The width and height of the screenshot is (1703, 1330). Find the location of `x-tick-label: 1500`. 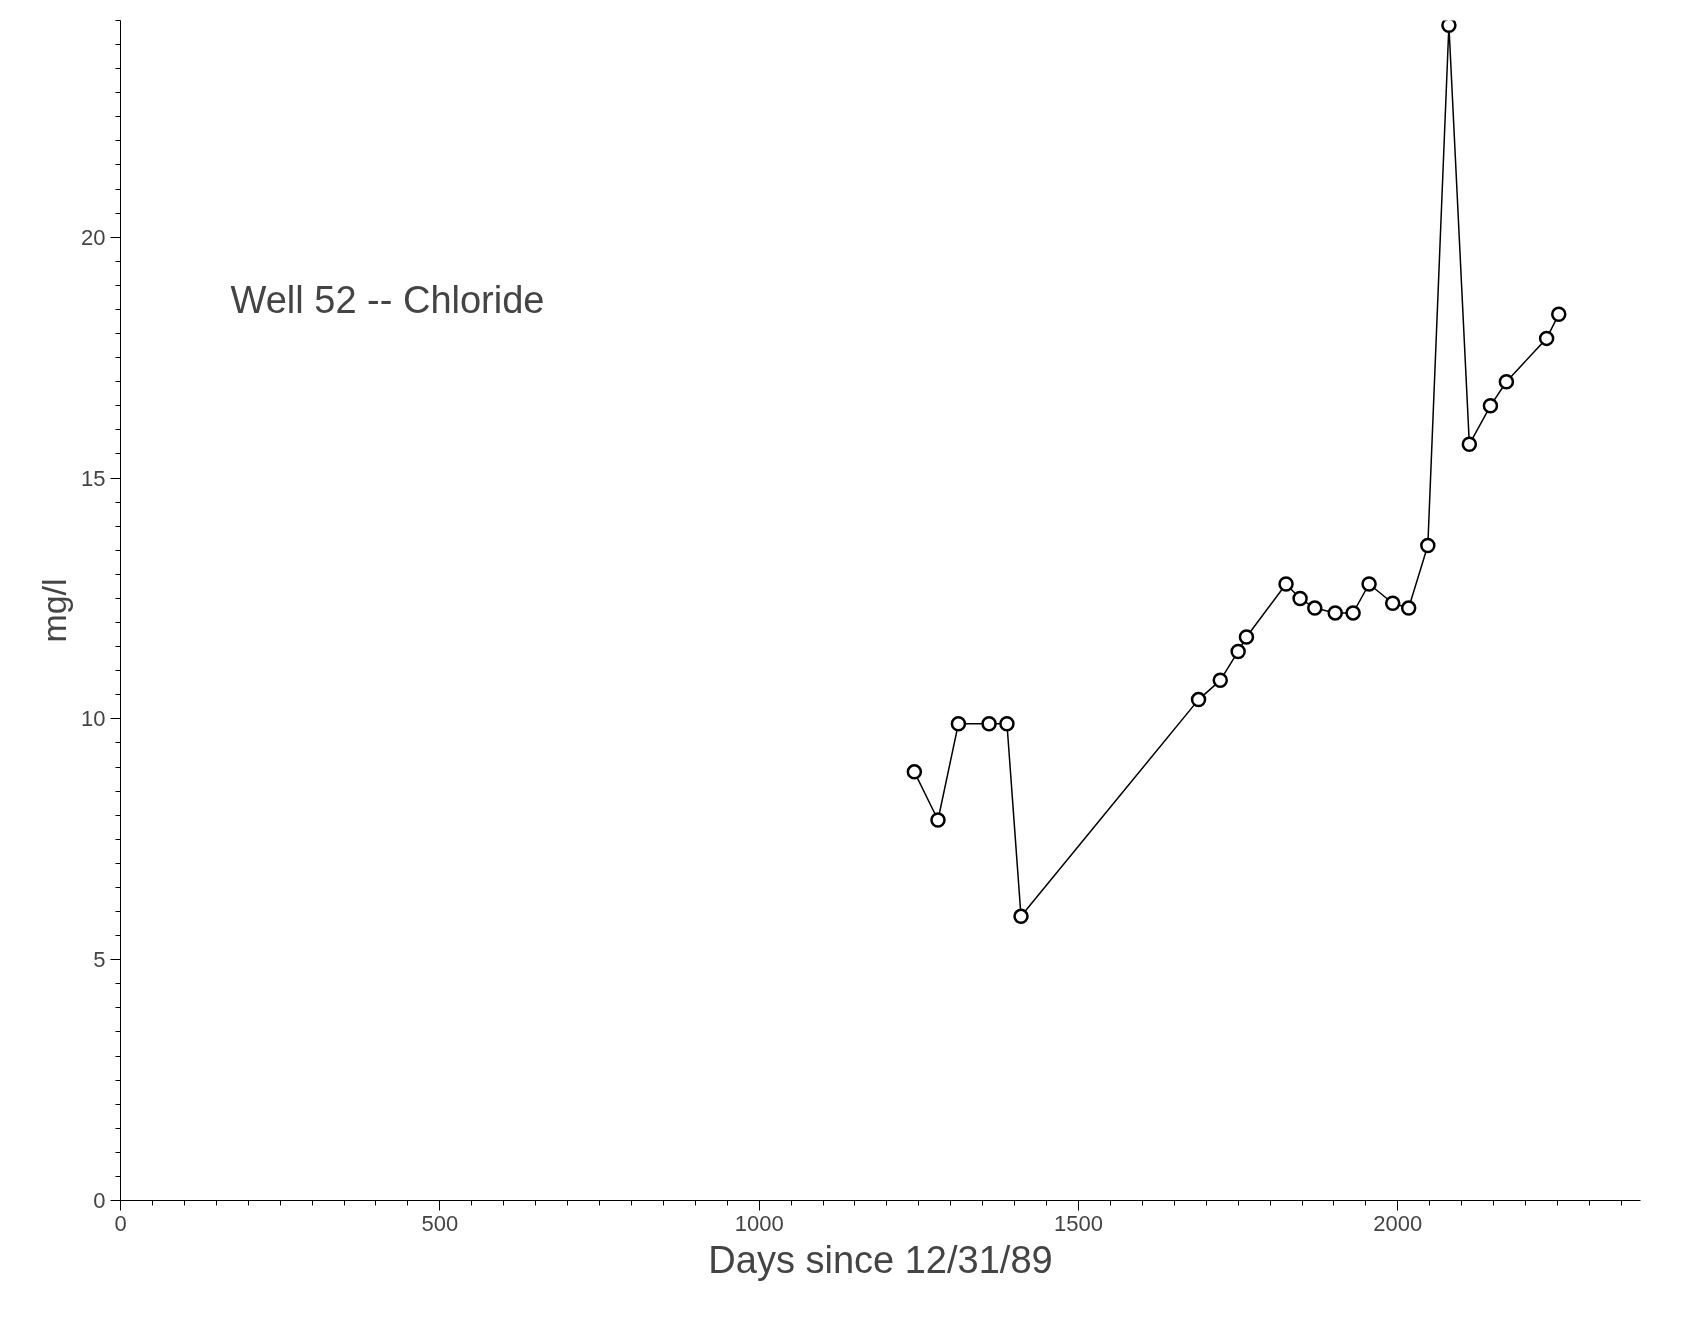

x-tick-label: 1500 is located at coordinates (1078, 1223).